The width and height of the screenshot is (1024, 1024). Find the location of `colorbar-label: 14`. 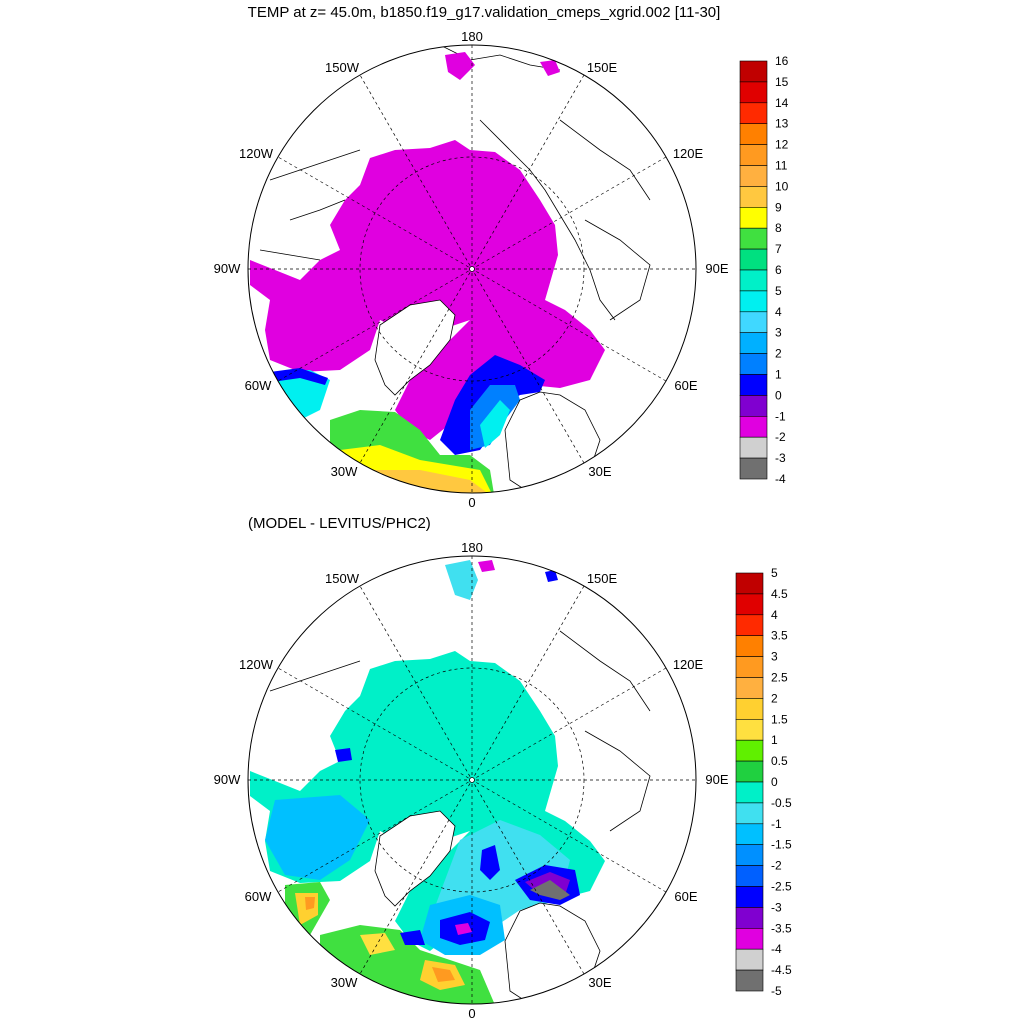

colorbar-label: 14 is located at coordinates (782, 103).